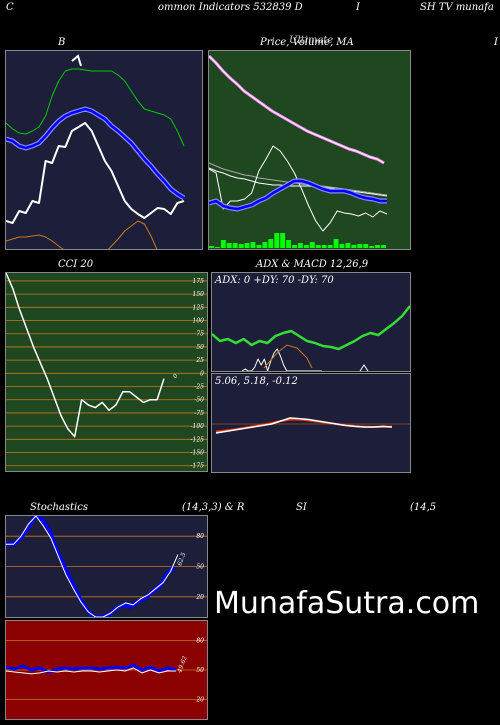 The image size is (500, 725). I want to click on bollinger-upper-band, so click(95, 107).